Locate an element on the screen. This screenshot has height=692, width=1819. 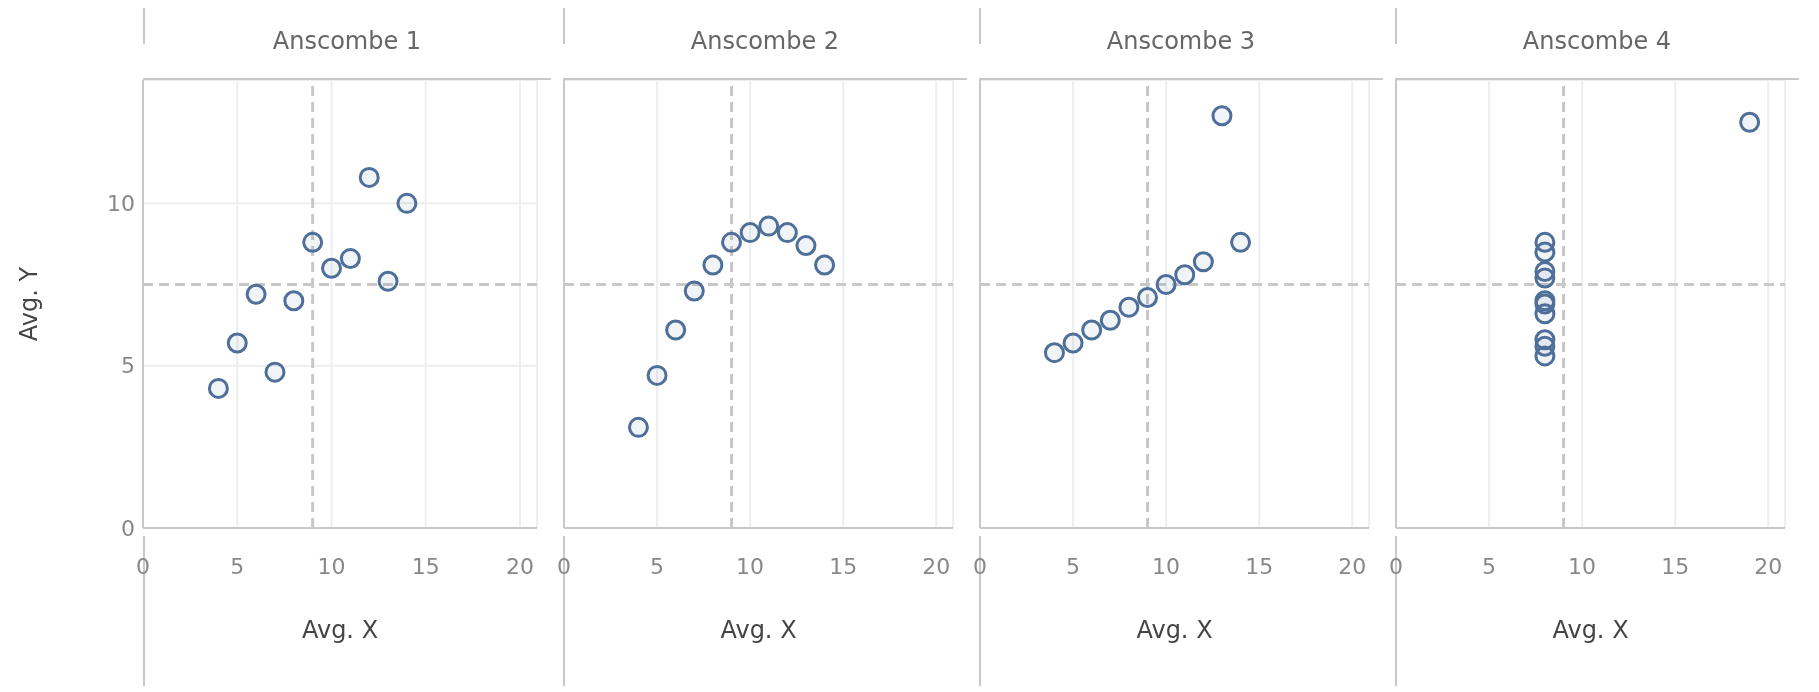
y-tick-label: 5 is located at coordinates (128, 366).